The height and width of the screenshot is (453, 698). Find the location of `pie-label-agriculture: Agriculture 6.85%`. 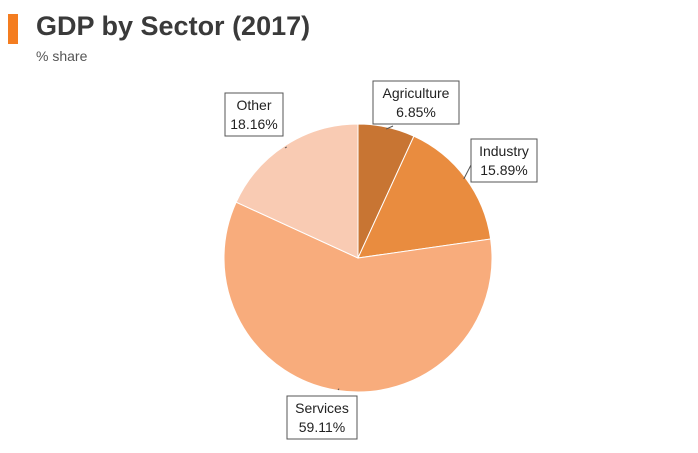

pie-label-agriculture: Agriculture 6.85% is located at coordinates (416, 105).